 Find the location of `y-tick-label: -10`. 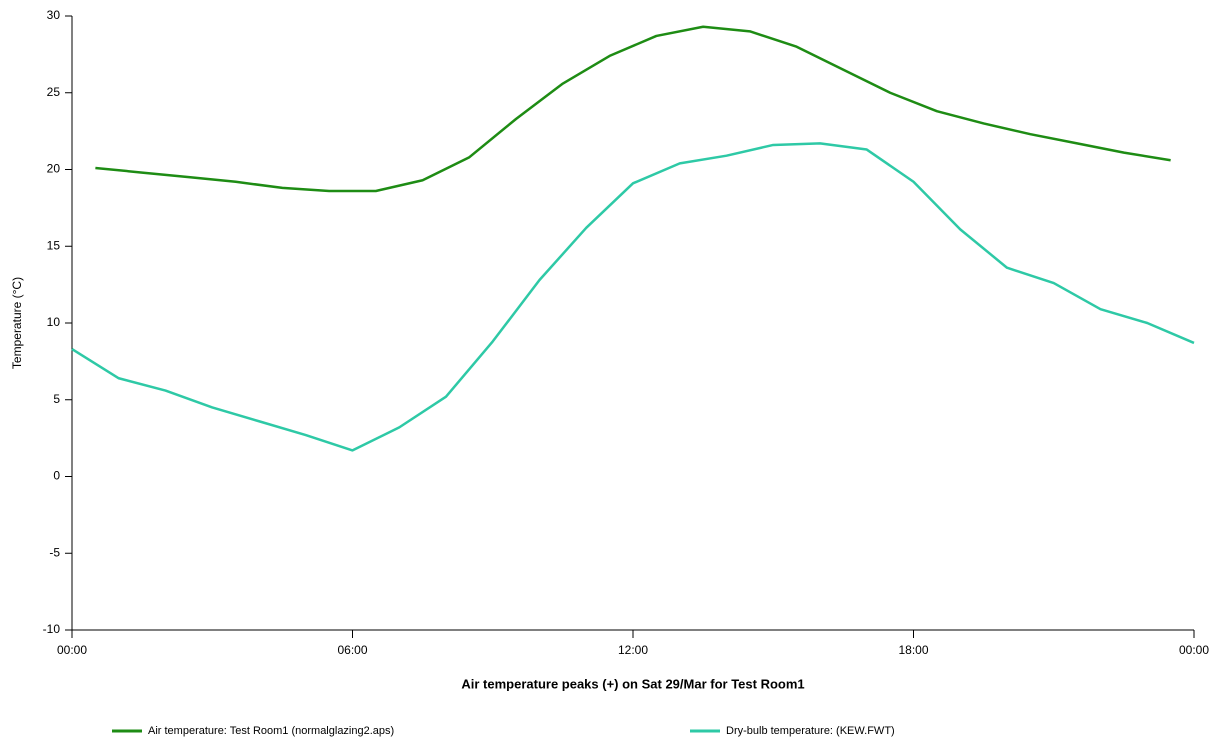

y-tick-label: -10 is located at coordinates (52, 629).